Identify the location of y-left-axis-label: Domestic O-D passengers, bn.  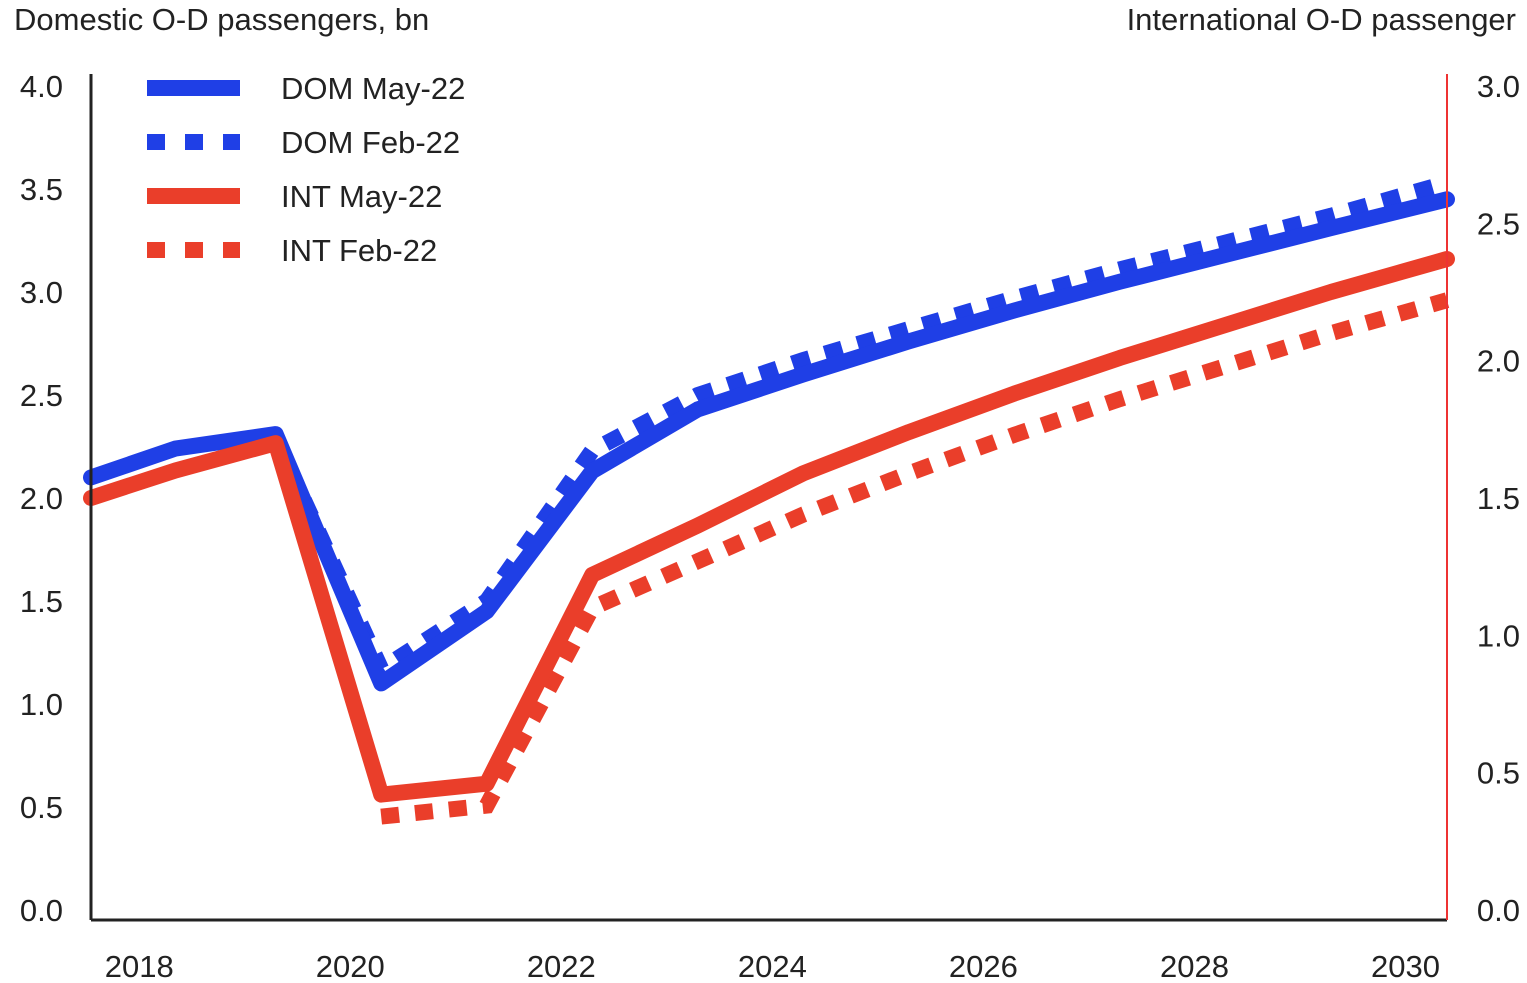
(221, 19).